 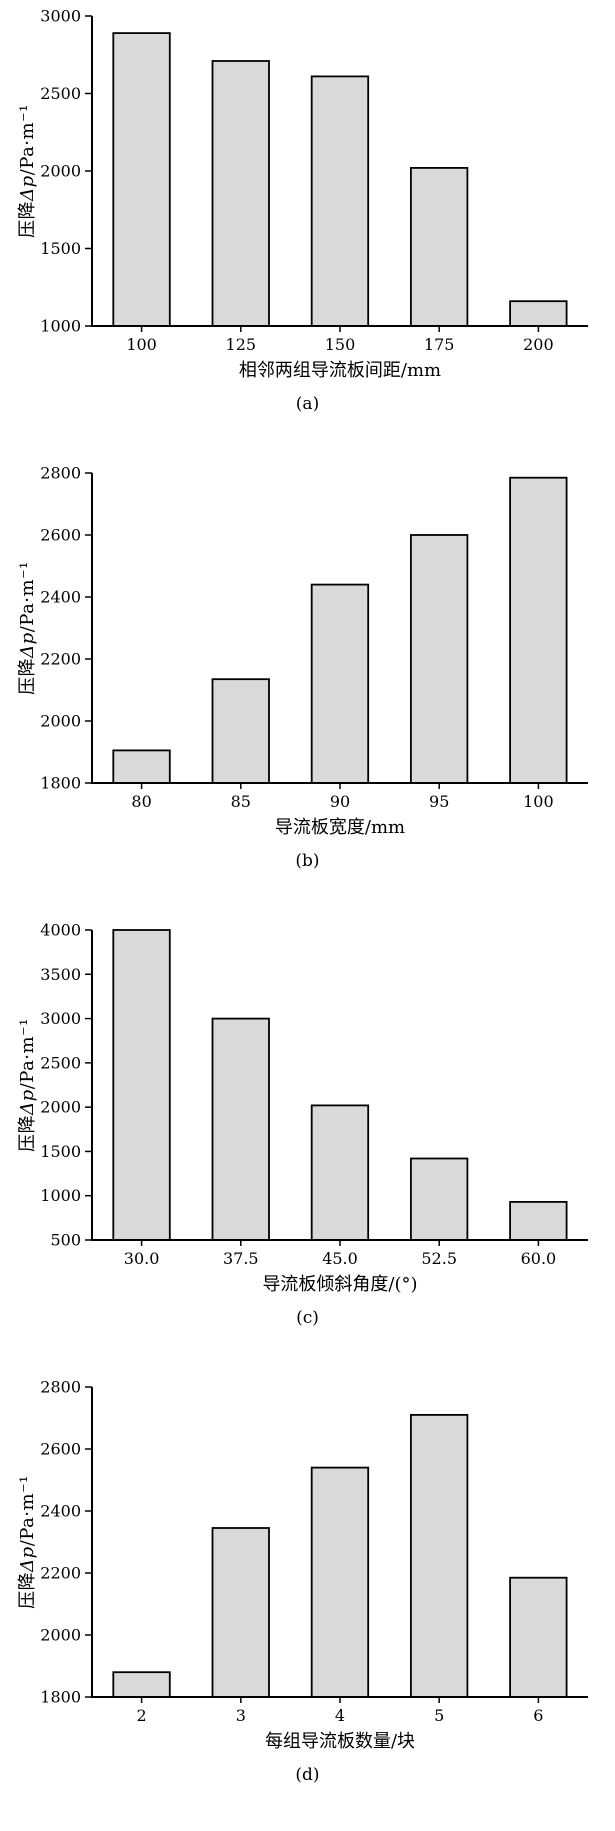 What do you see at coordinates (307, 1775) in the screenshot?
I see `panel-label-d: (d)` at bounding box center [307, 1775].